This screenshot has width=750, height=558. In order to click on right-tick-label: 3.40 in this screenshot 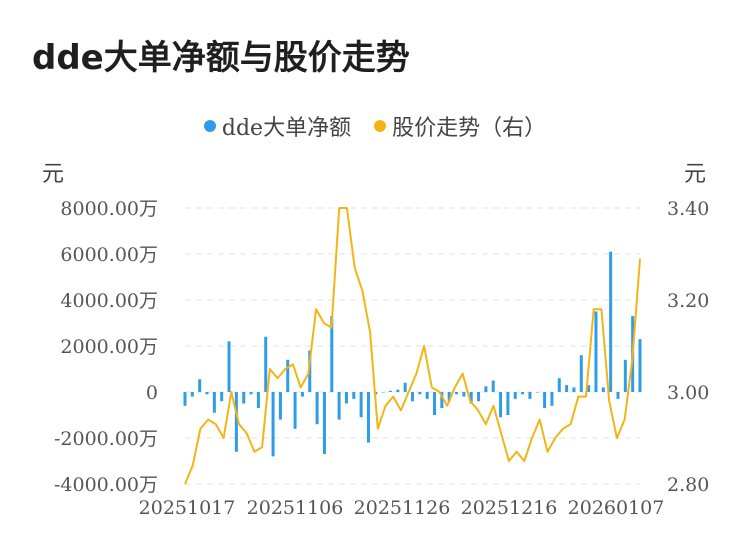, I will do `click(688, 209)`.